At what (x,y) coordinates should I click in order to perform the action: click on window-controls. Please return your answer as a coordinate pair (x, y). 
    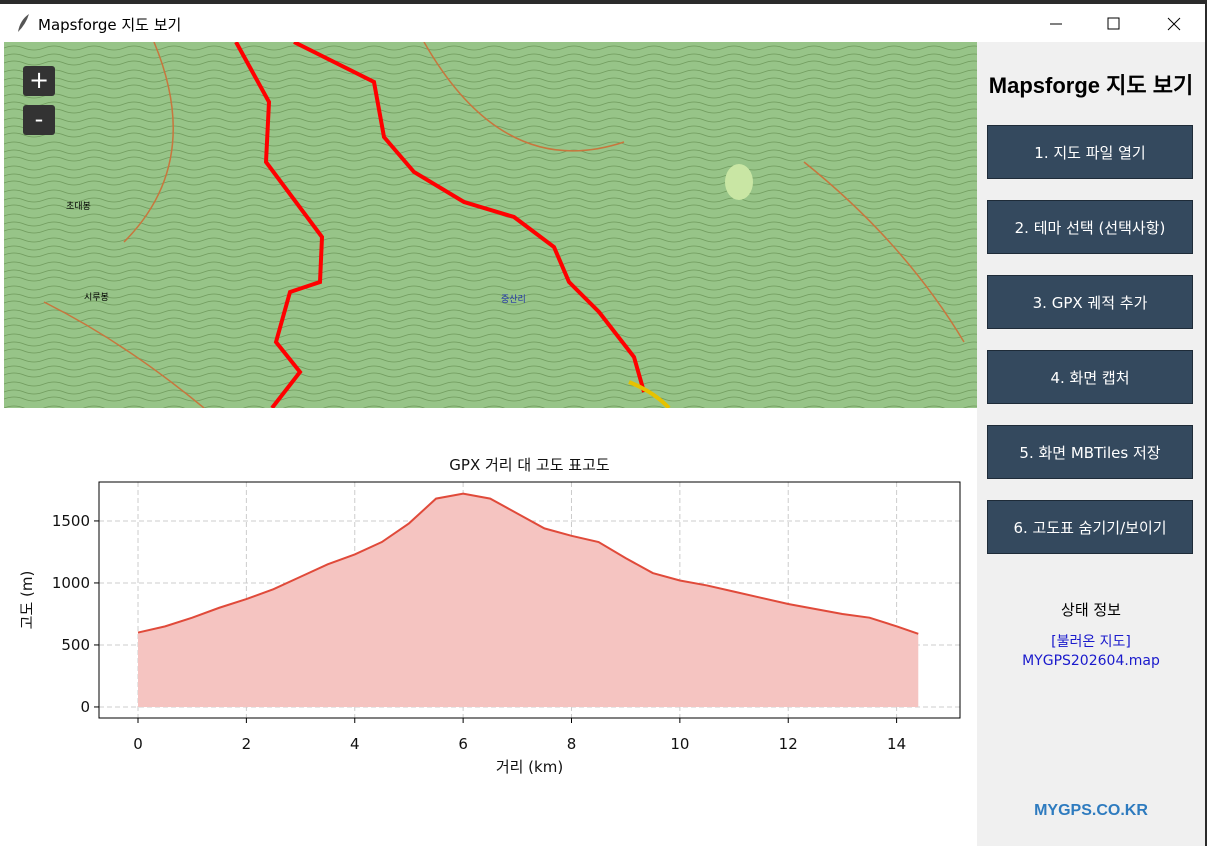
    Looking at the image, I should click on (1115, 24).